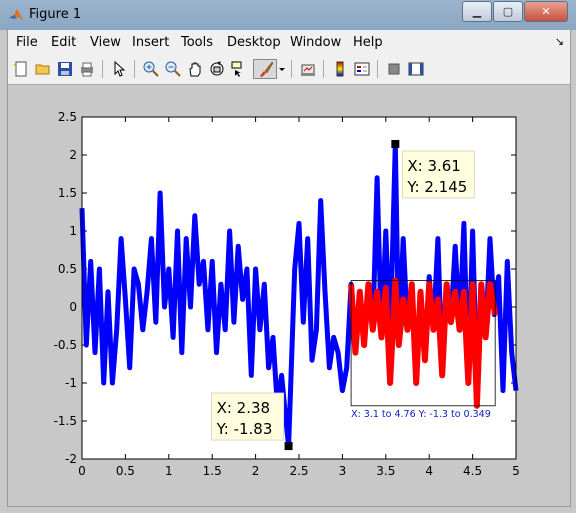 This screenshot has width=576, height=513. Describe the element at coordinates (368, 42) in the screenshot. I see `menu-help: Help` at that location.